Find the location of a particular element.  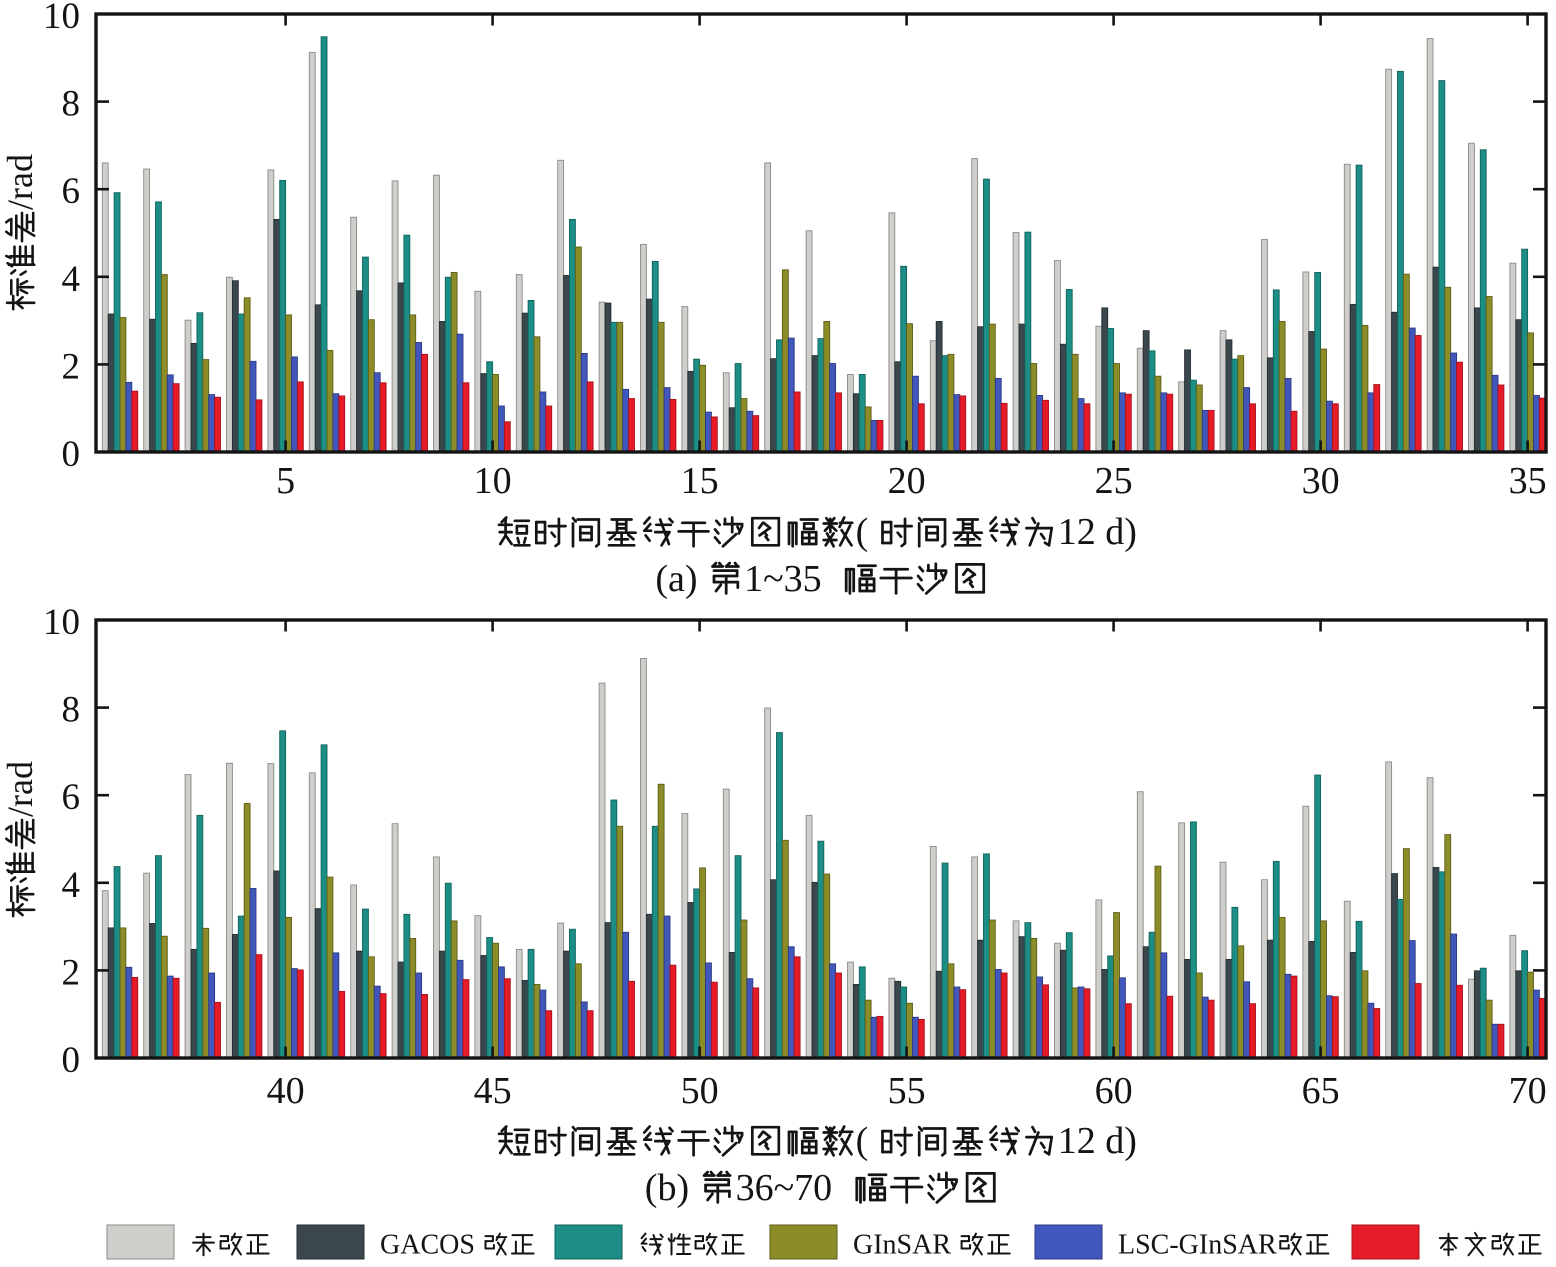

svg-text: LSC-GInSAR is located at coordinates (1197, 1245).